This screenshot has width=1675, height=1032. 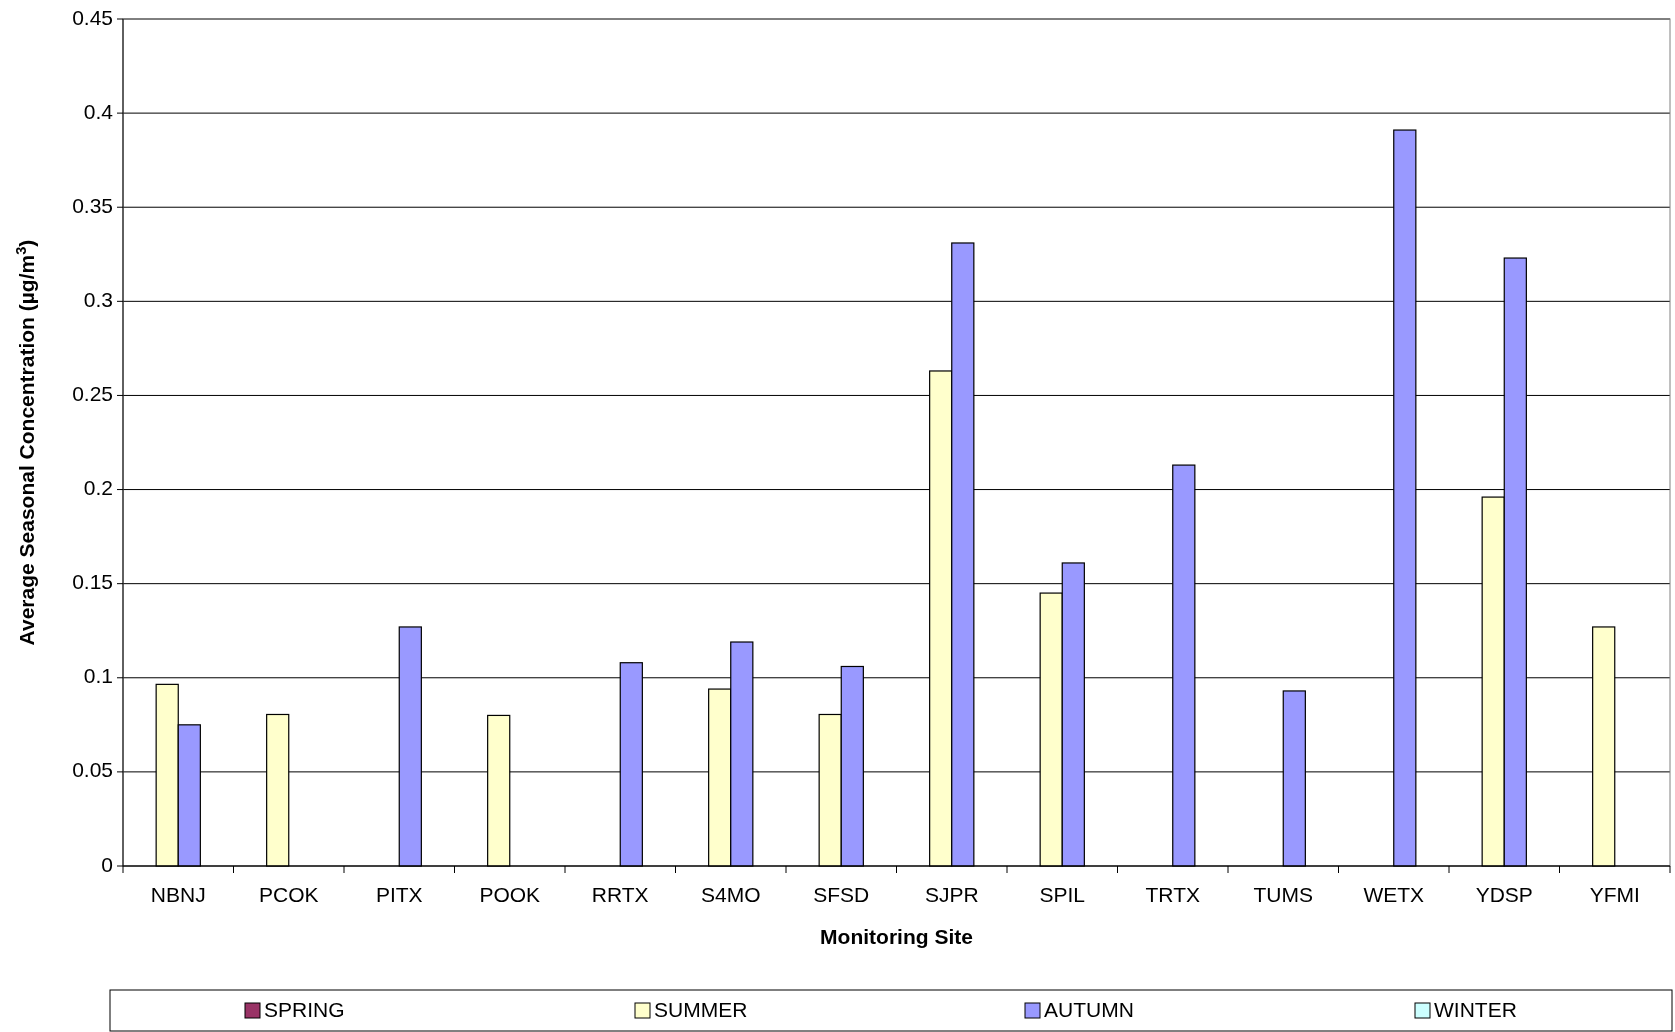 What do you see at coordinates (1283, 894) in the screenshot?
I see `x-tick-label: TUMS` at bounding box center [1283, 894].